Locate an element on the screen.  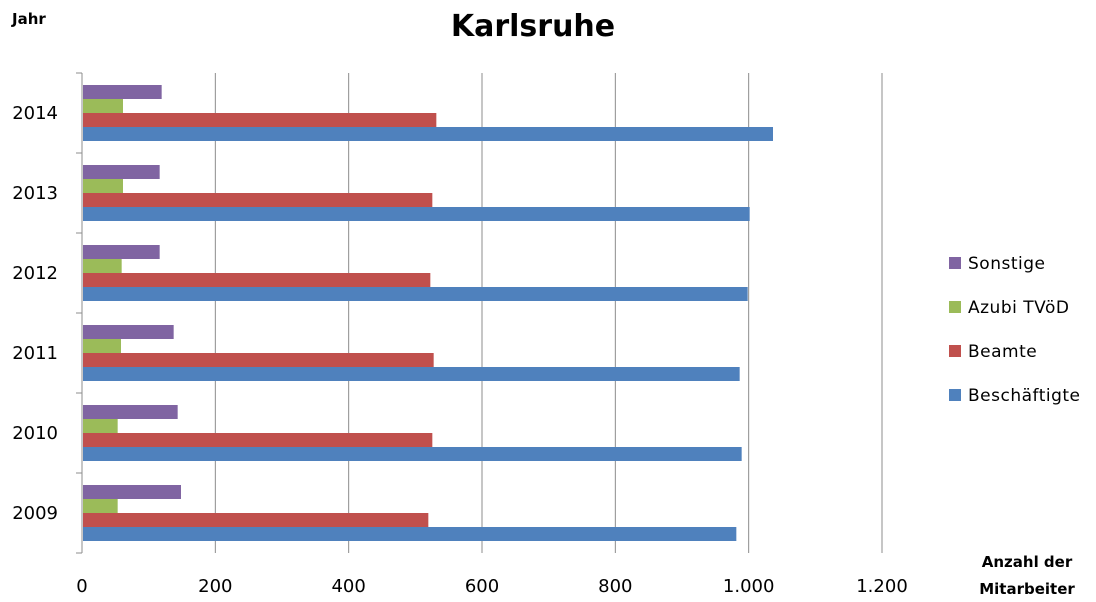
bar-2010-Beamte is located at coordinates (258, 440).